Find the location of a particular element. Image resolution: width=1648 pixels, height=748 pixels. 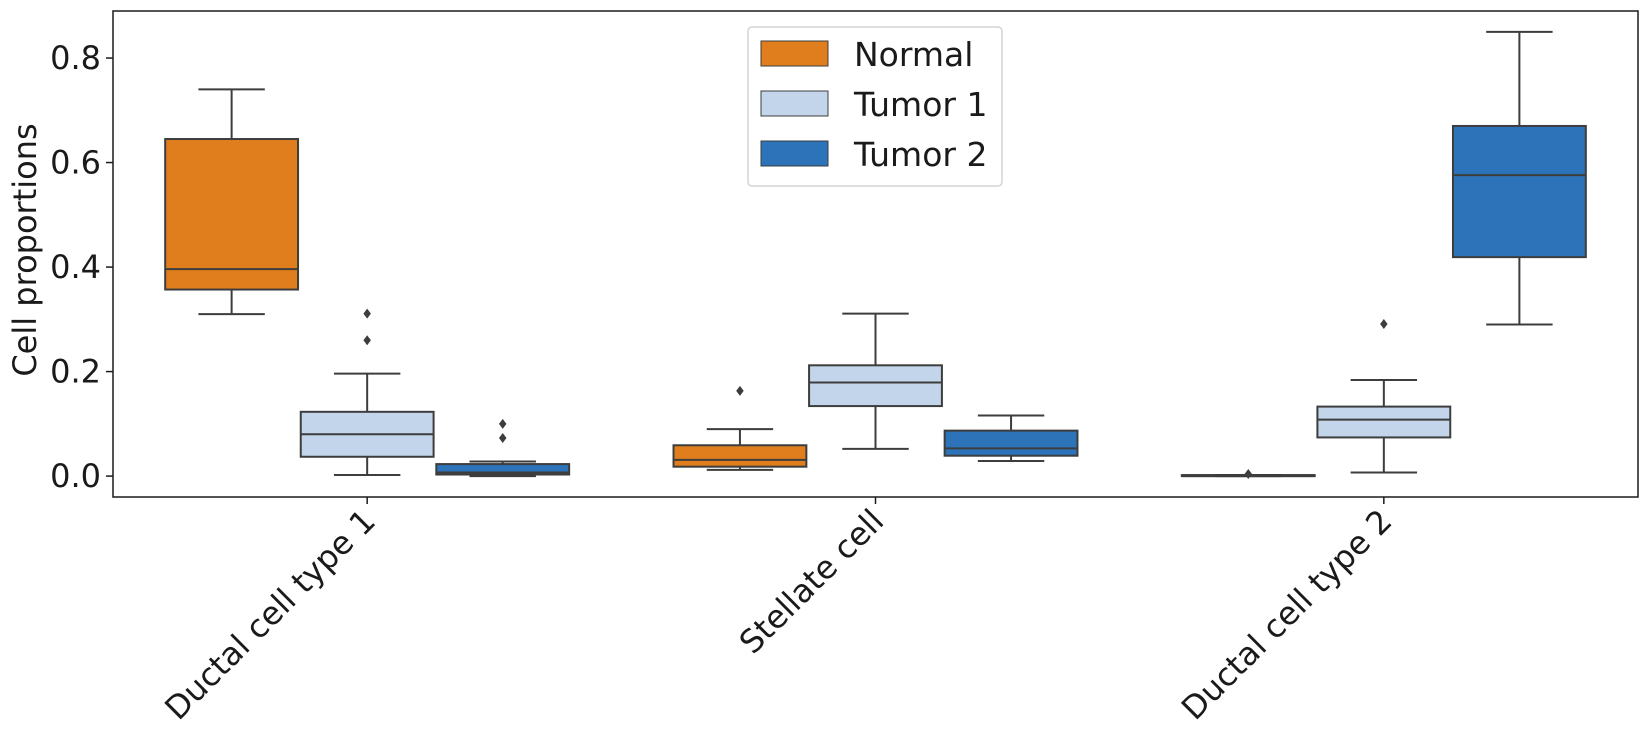

legend-label: Tumor 2 is located at coordinates (920, 154).